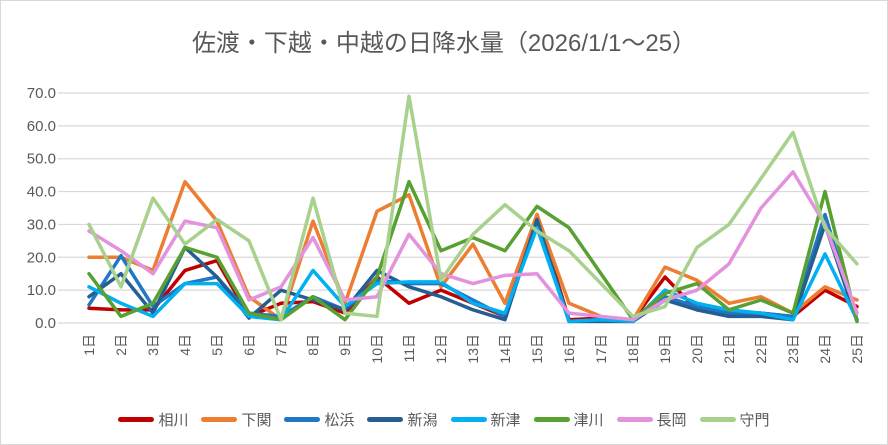 This screenshot has width=888, height=445. Describe the element at coordinates (121, 345) in the screenshot. I see `x-axis-tick-label: 2日` at that location.